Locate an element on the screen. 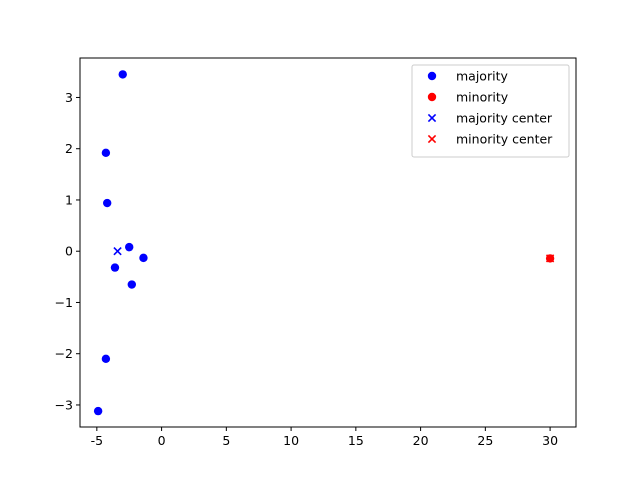 The width and height of the screenshot is (640, 480). y-tick-label: 1 is located at coordinates (69, 199).